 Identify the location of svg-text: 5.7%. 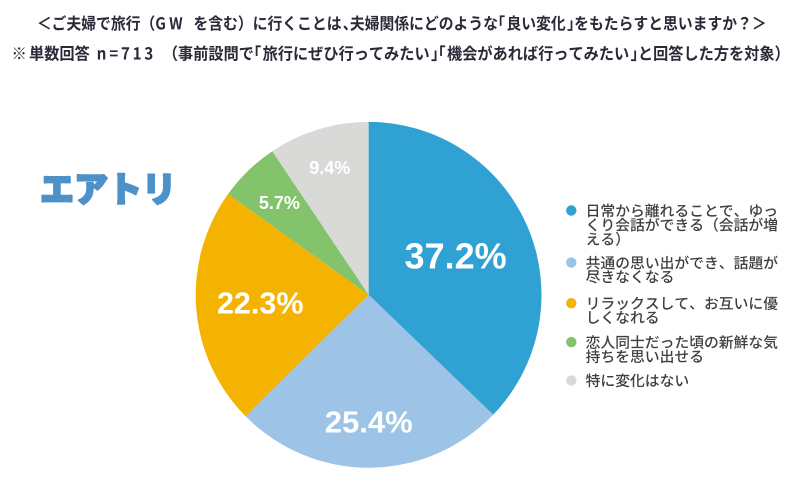
(279, 203).